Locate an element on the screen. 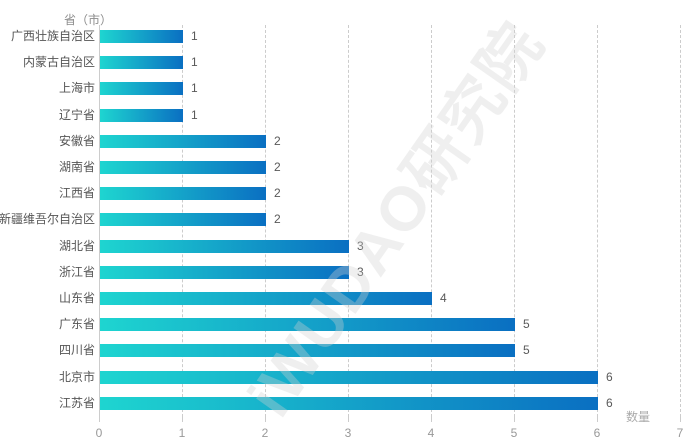 This screenshot has width=692, height=447. category-label: 湖北省 is located at coordinates (76, 245).